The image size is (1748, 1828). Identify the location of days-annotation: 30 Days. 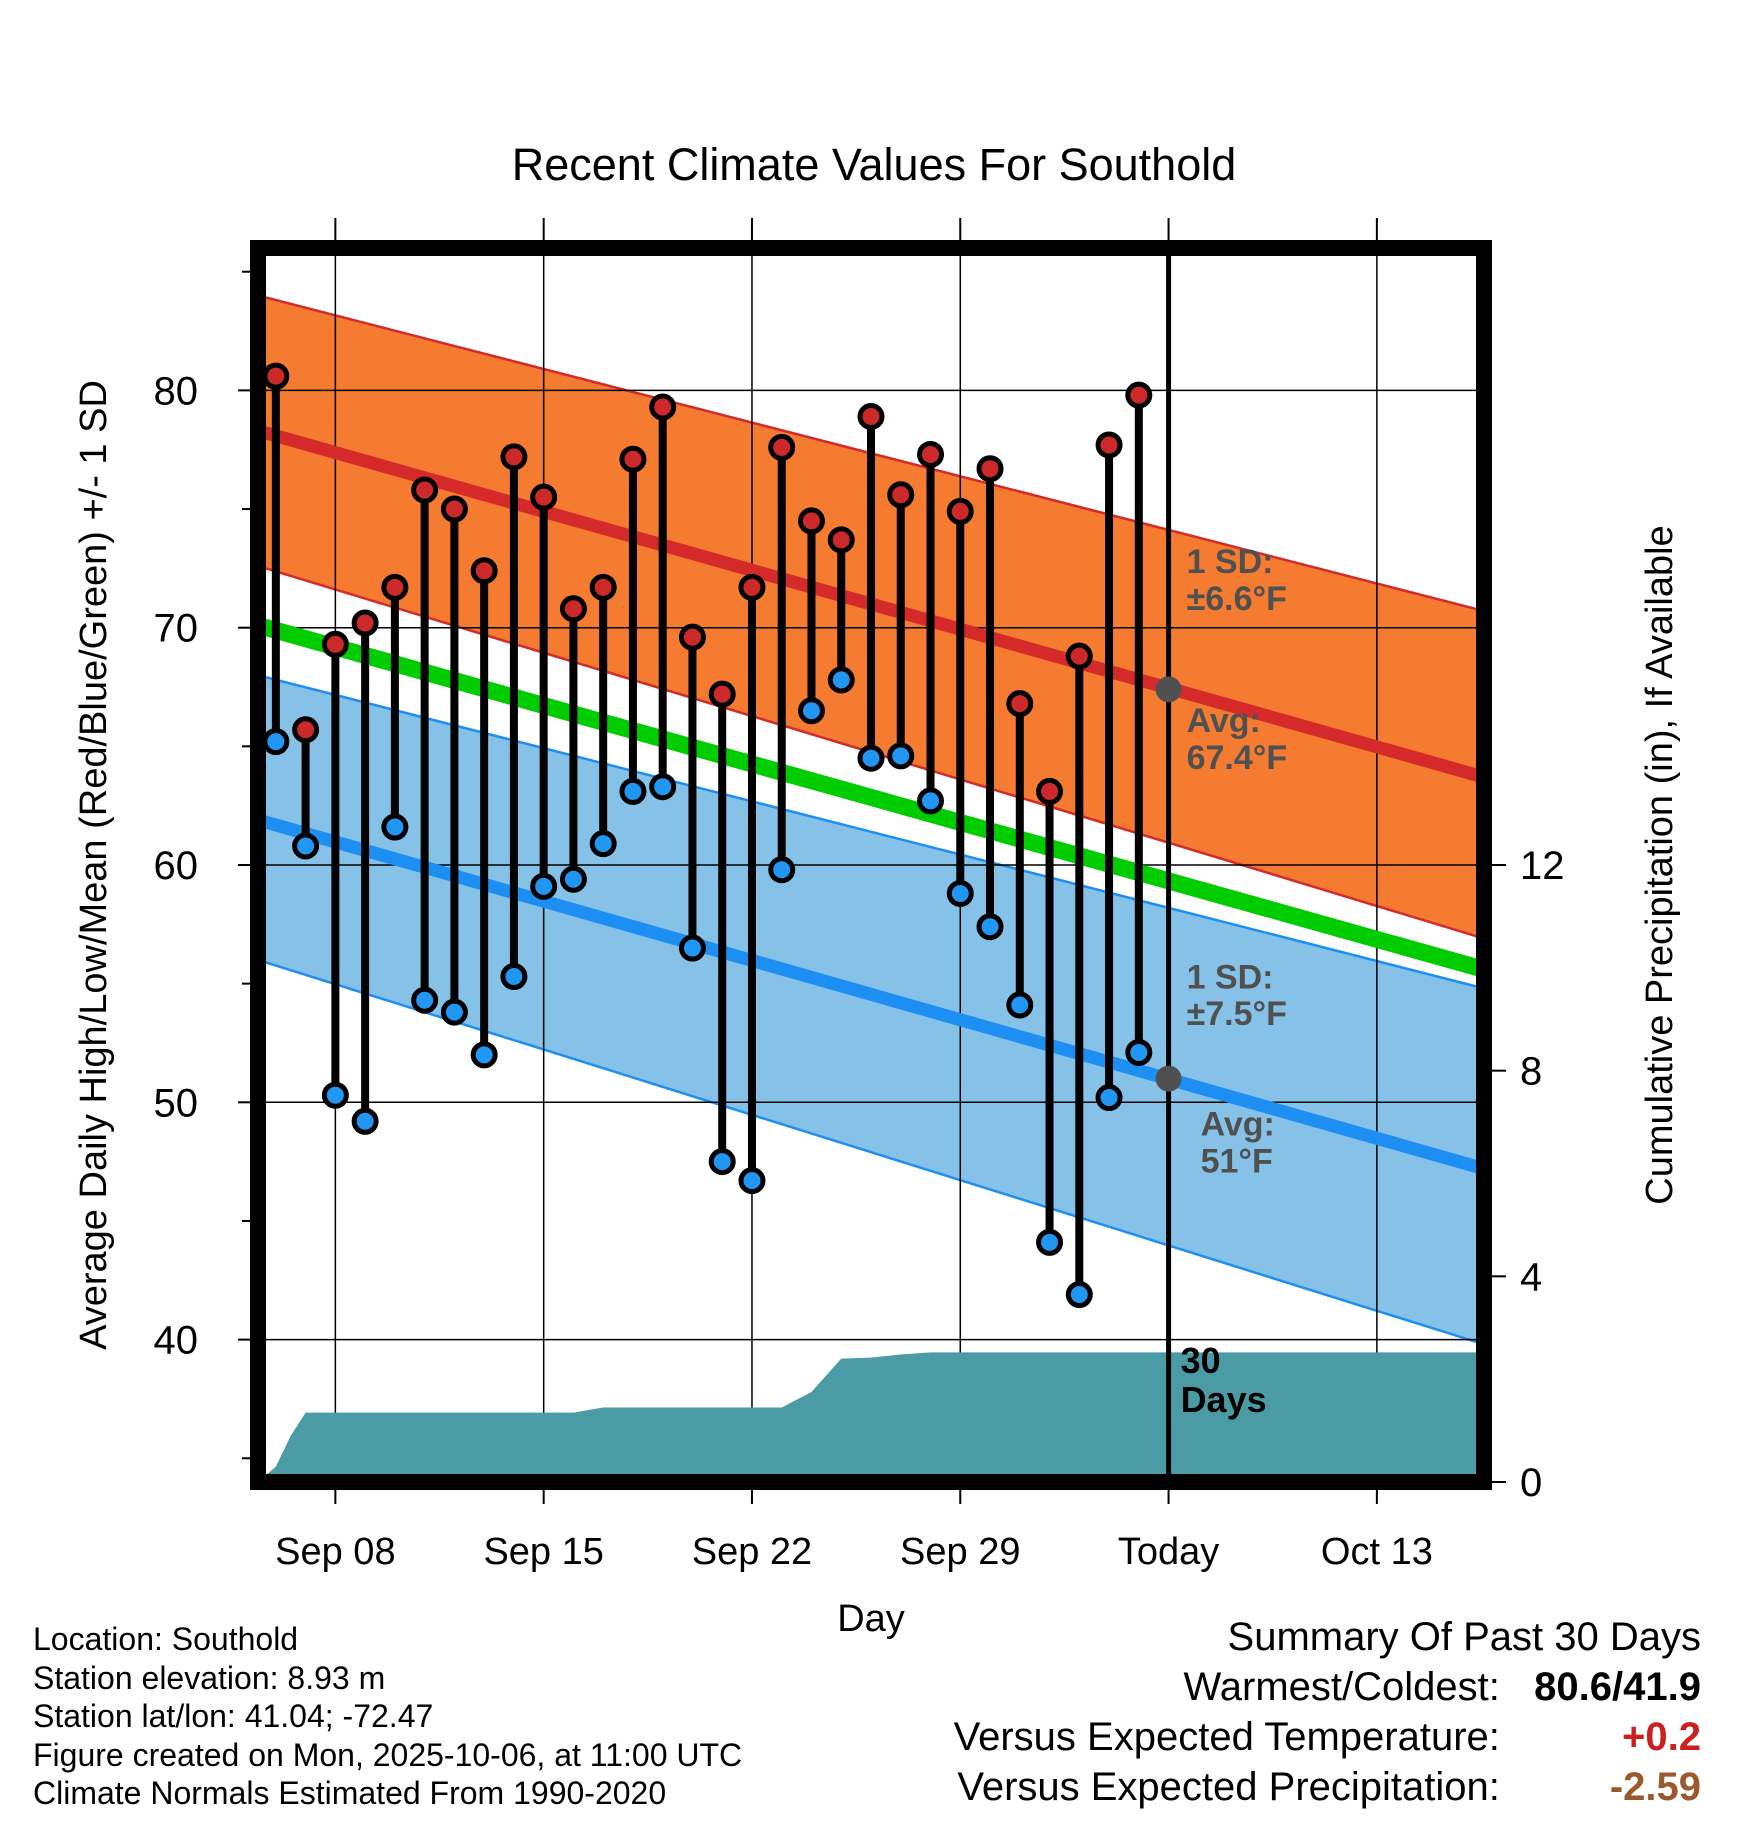
(1224, 1380).